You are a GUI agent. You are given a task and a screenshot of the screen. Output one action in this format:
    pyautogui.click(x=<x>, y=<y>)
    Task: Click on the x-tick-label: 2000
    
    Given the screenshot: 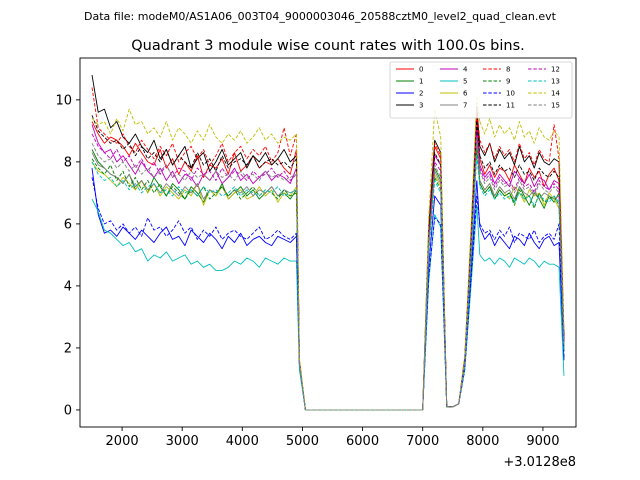 What is the action you would take?
    pyautogui.click(x=122, y=441)
    